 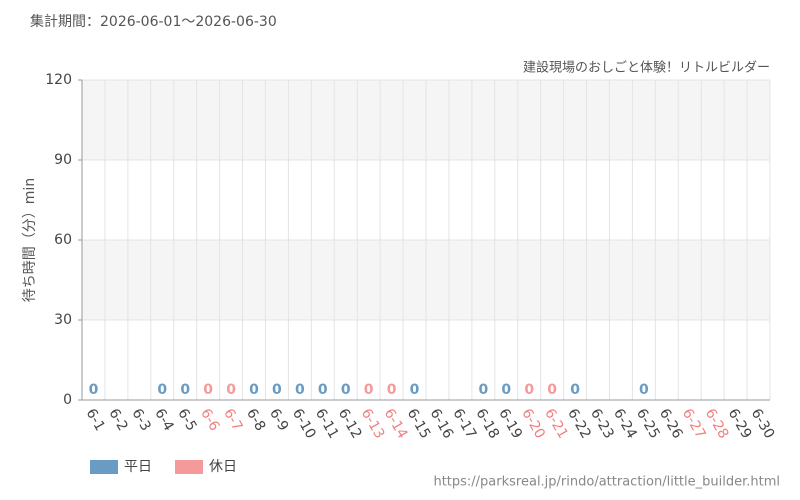 What do you see at coordinates (350, 424) in the screenshot?
I see `x-tick-label: 6-12` at bounding box center [350, 424].